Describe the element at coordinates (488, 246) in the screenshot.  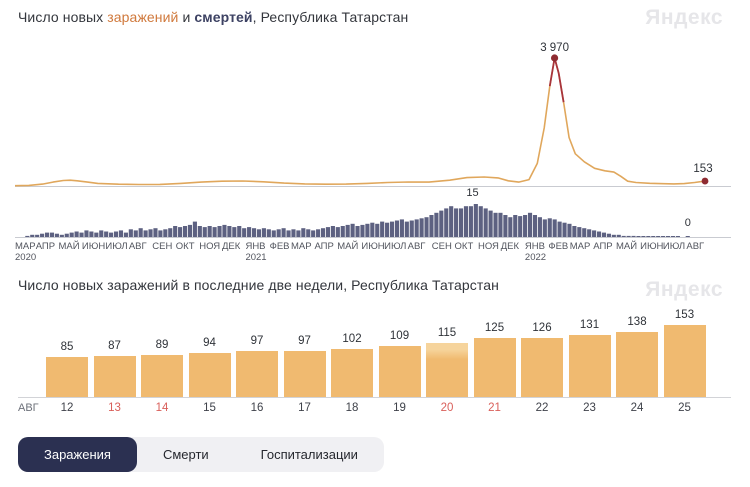
I see `axis-month-label: НОЯ` at that location.